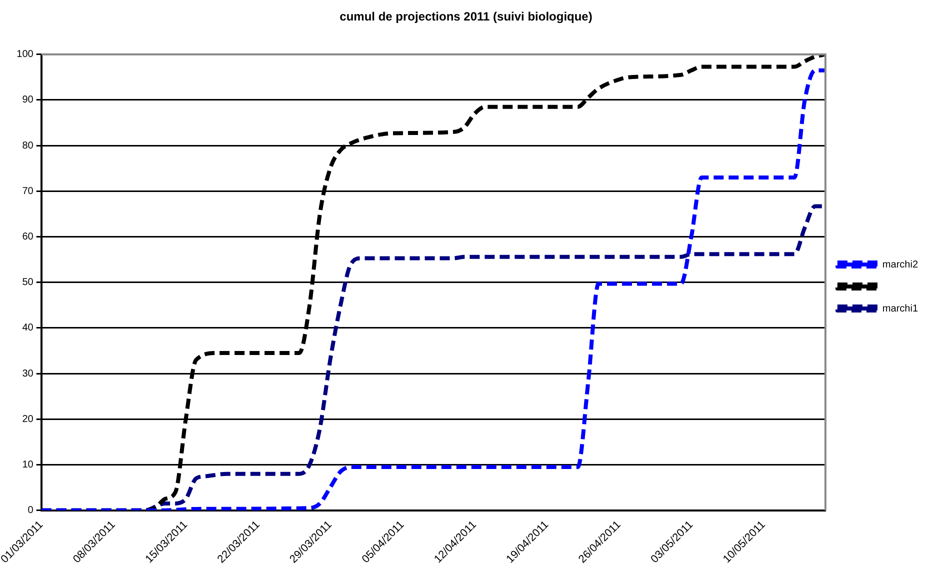  What do you see at coordinates (25, 54) in the screenshot?
I see `y-tick-label: 100` at bounding box center [25, 54].